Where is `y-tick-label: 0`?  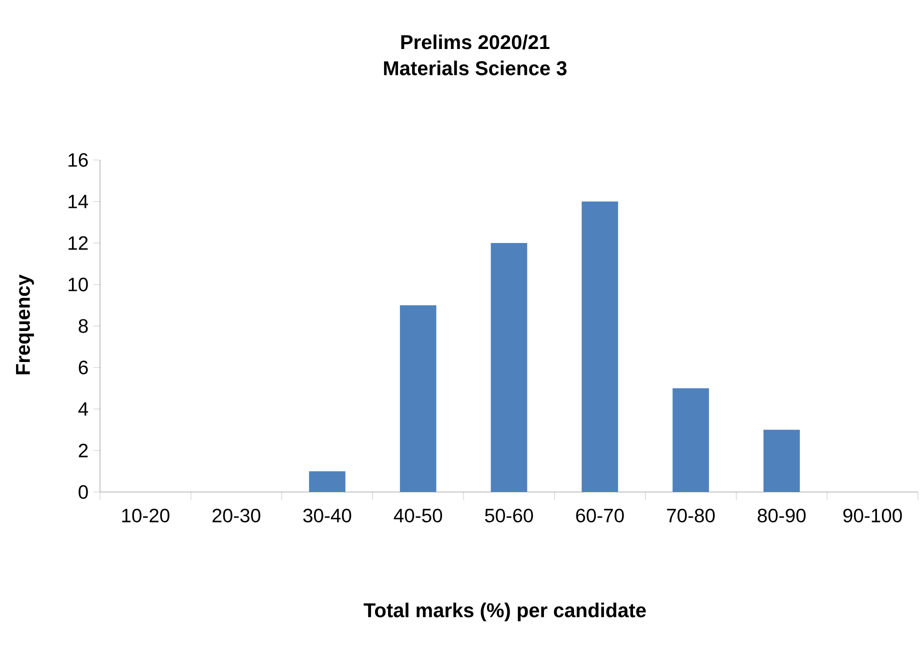
y-tick-label: 0 is located at coordinates (83, 492).